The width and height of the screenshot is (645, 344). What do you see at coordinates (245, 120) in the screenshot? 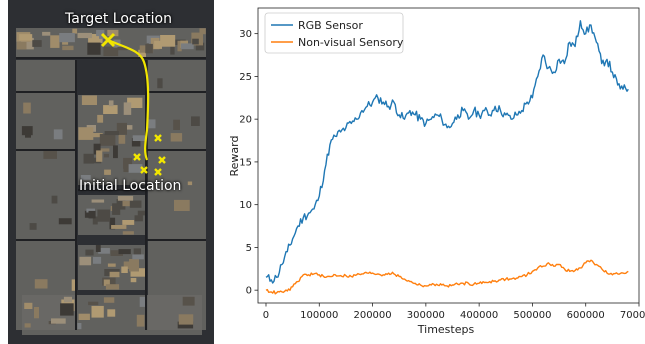
I see `y-tick-label: 20` at bounding box center [245, 120].